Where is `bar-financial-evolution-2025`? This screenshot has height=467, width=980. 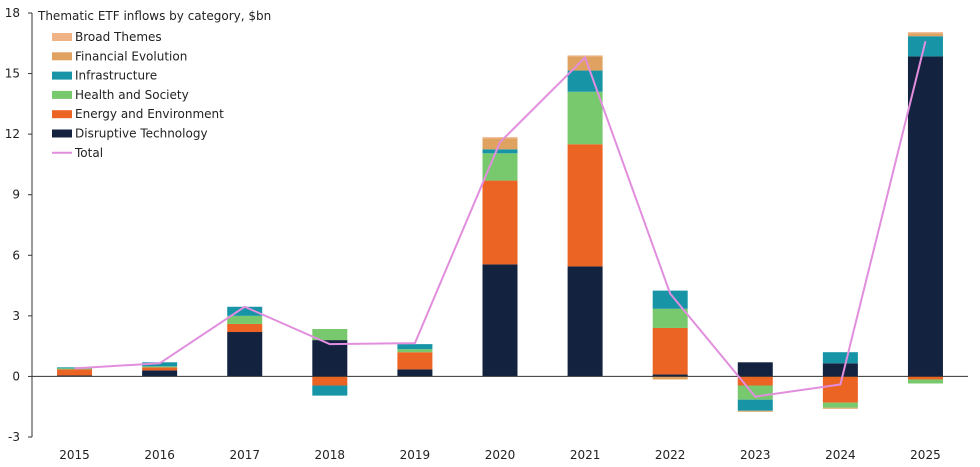
bar-financial-evolution-2025 is located at coordinates (925, 35).